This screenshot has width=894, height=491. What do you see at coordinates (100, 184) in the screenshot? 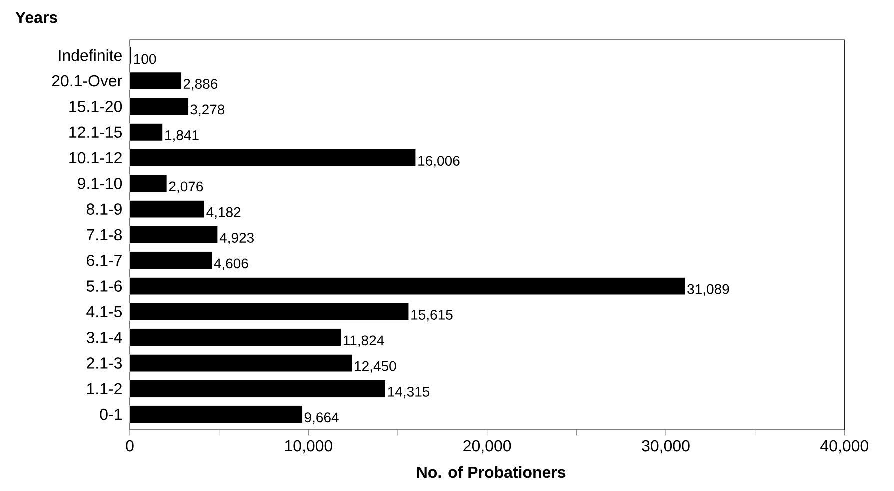
I see `y-tick-label: 9.1-10` at bounding box center [100, 184].